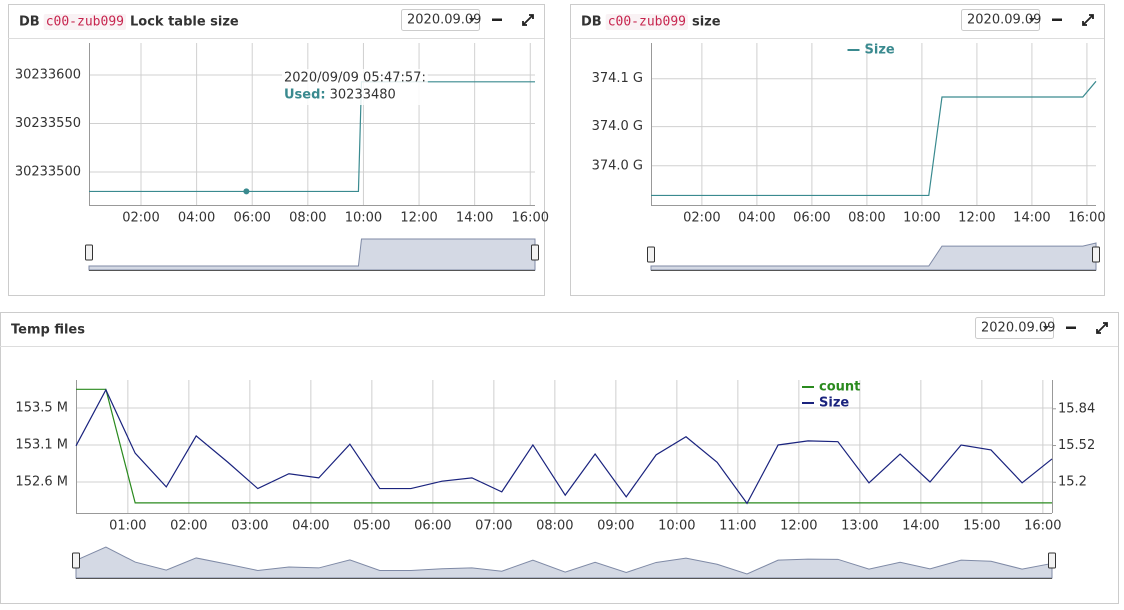 The height and width of the screenshot is (610, 1124). Describe the element at coordinates (1076, 445) in the screenshot. I see `y2-tick-label: 15.52` at that location.